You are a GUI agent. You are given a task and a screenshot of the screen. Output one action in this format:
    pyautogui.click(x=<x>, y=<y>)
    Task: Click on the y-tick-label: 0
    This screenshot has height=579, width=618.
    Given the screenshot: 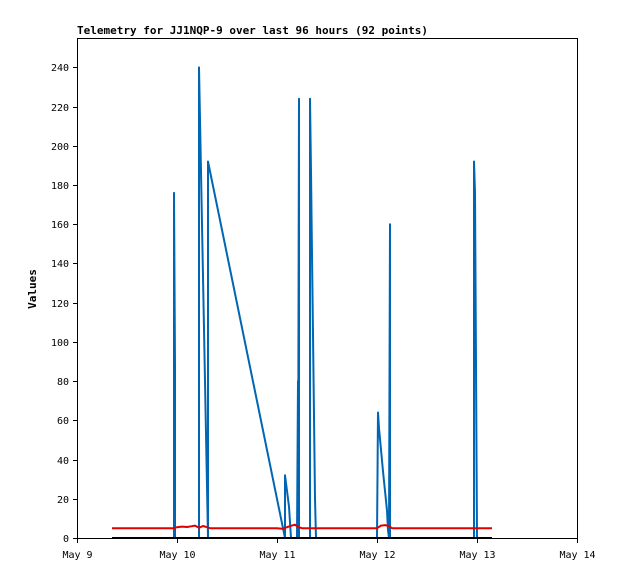 What is the action you would take?
    pyautogui.click(x=66, y=539)
    